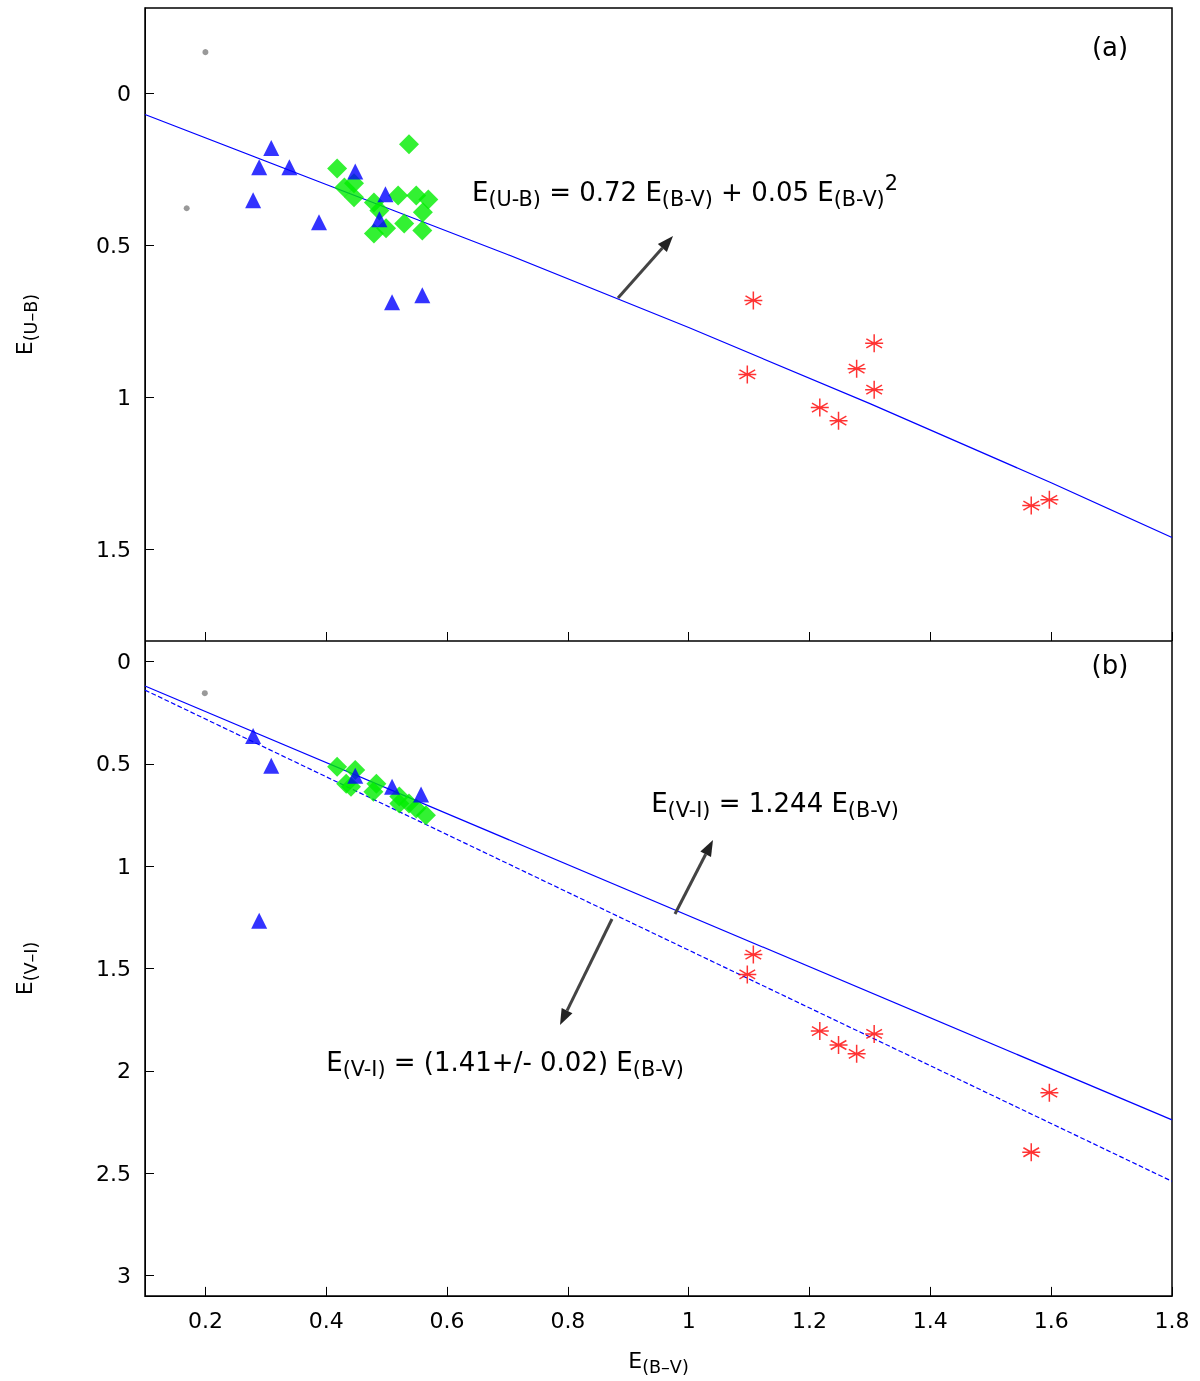 The width and height of the screenshot is (1200, 1381). I want to click on x-tick-label: 1.4, so click(930, 1321).